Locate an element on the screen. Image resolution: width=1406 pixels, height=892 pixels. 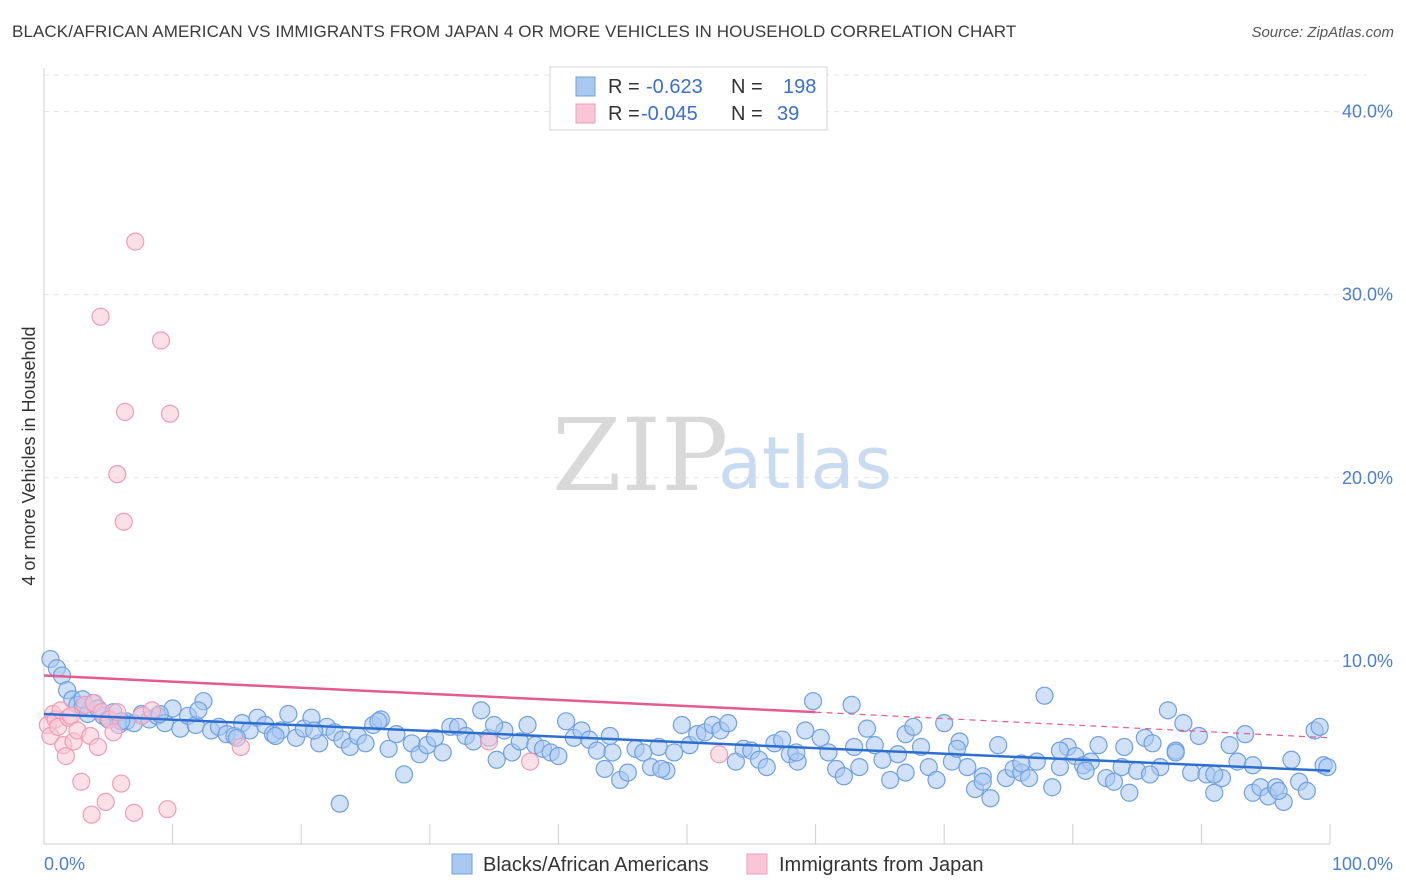
trend-line-ext-s1 is located at coordinates (1073, 725).